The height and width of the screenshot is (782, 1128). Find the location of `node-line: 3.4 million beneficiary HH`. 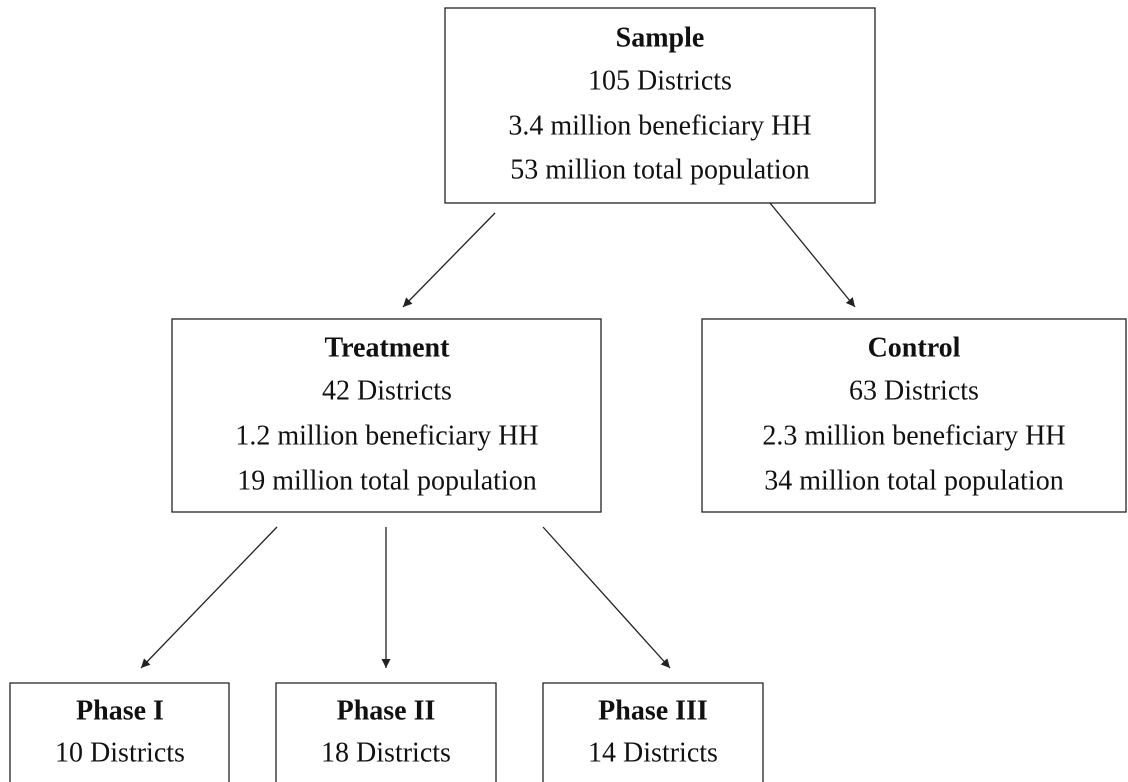

node-line: 3.4 million beneficiary HH is located at coordinates (659, 125).